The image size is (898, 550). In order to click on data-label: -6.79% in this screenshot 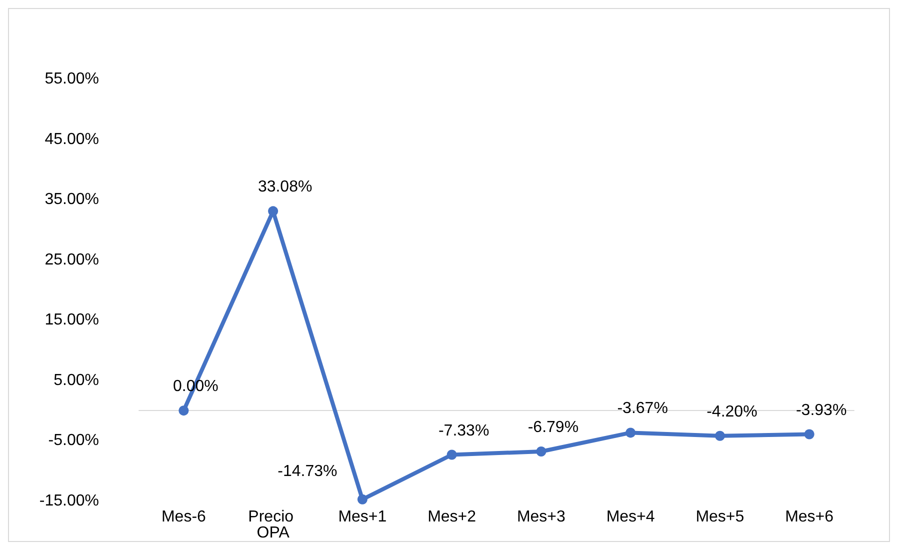, I will do `click(553, 427)`.